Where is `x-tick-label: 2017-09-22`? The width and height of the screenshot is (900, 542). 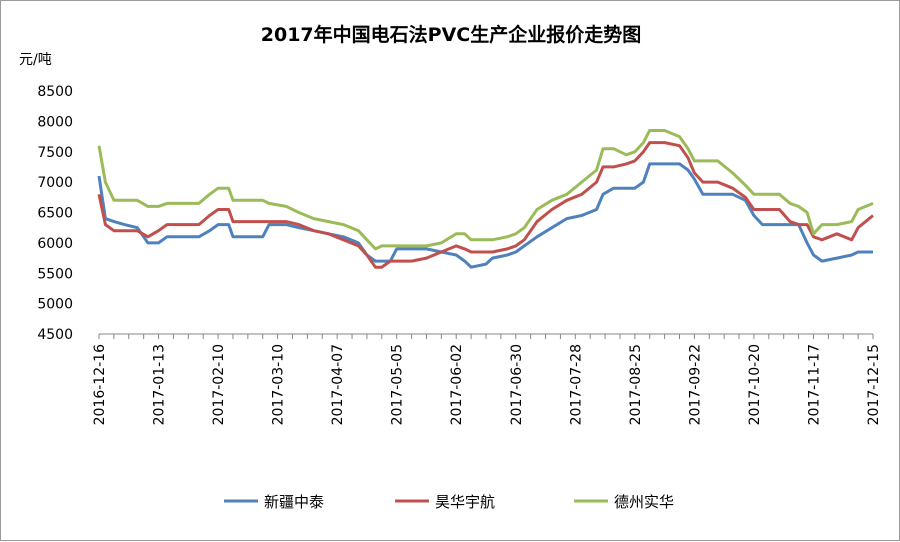
x-tick-label: 2017-09-22 is located at coordinates (695, 384).